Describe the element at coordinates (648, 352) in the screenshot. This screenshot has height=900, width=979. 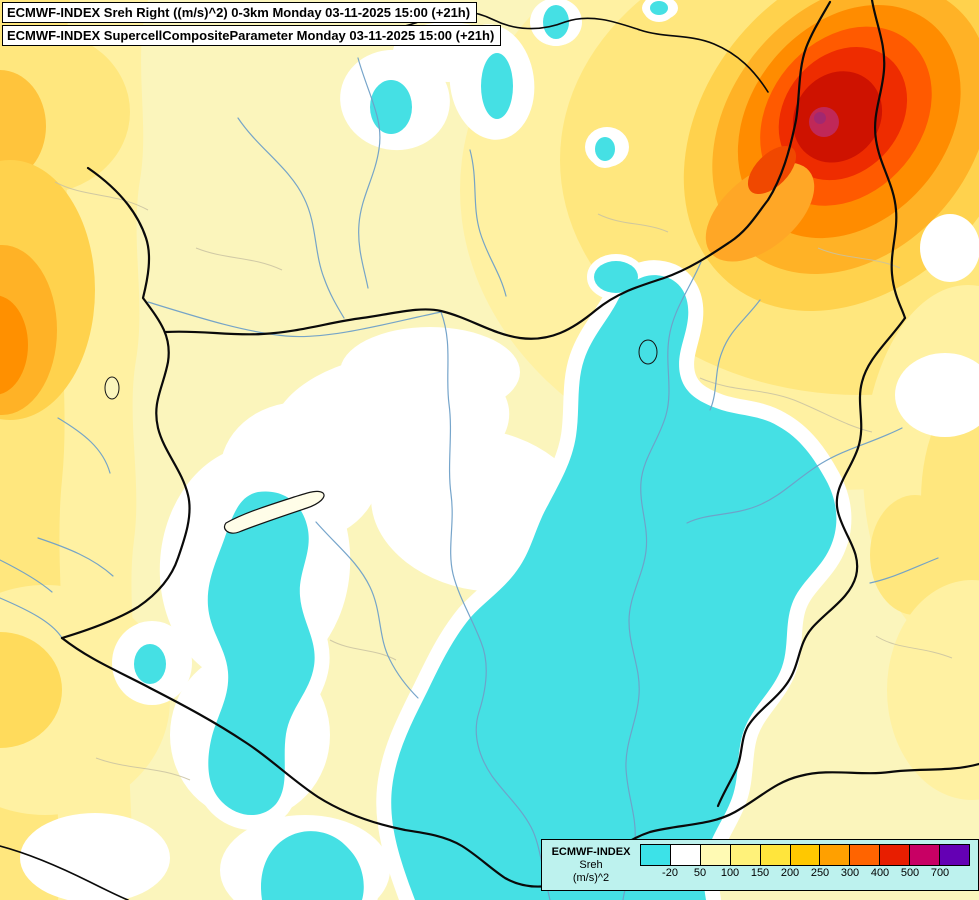
I see `lake-tisza` at that location.